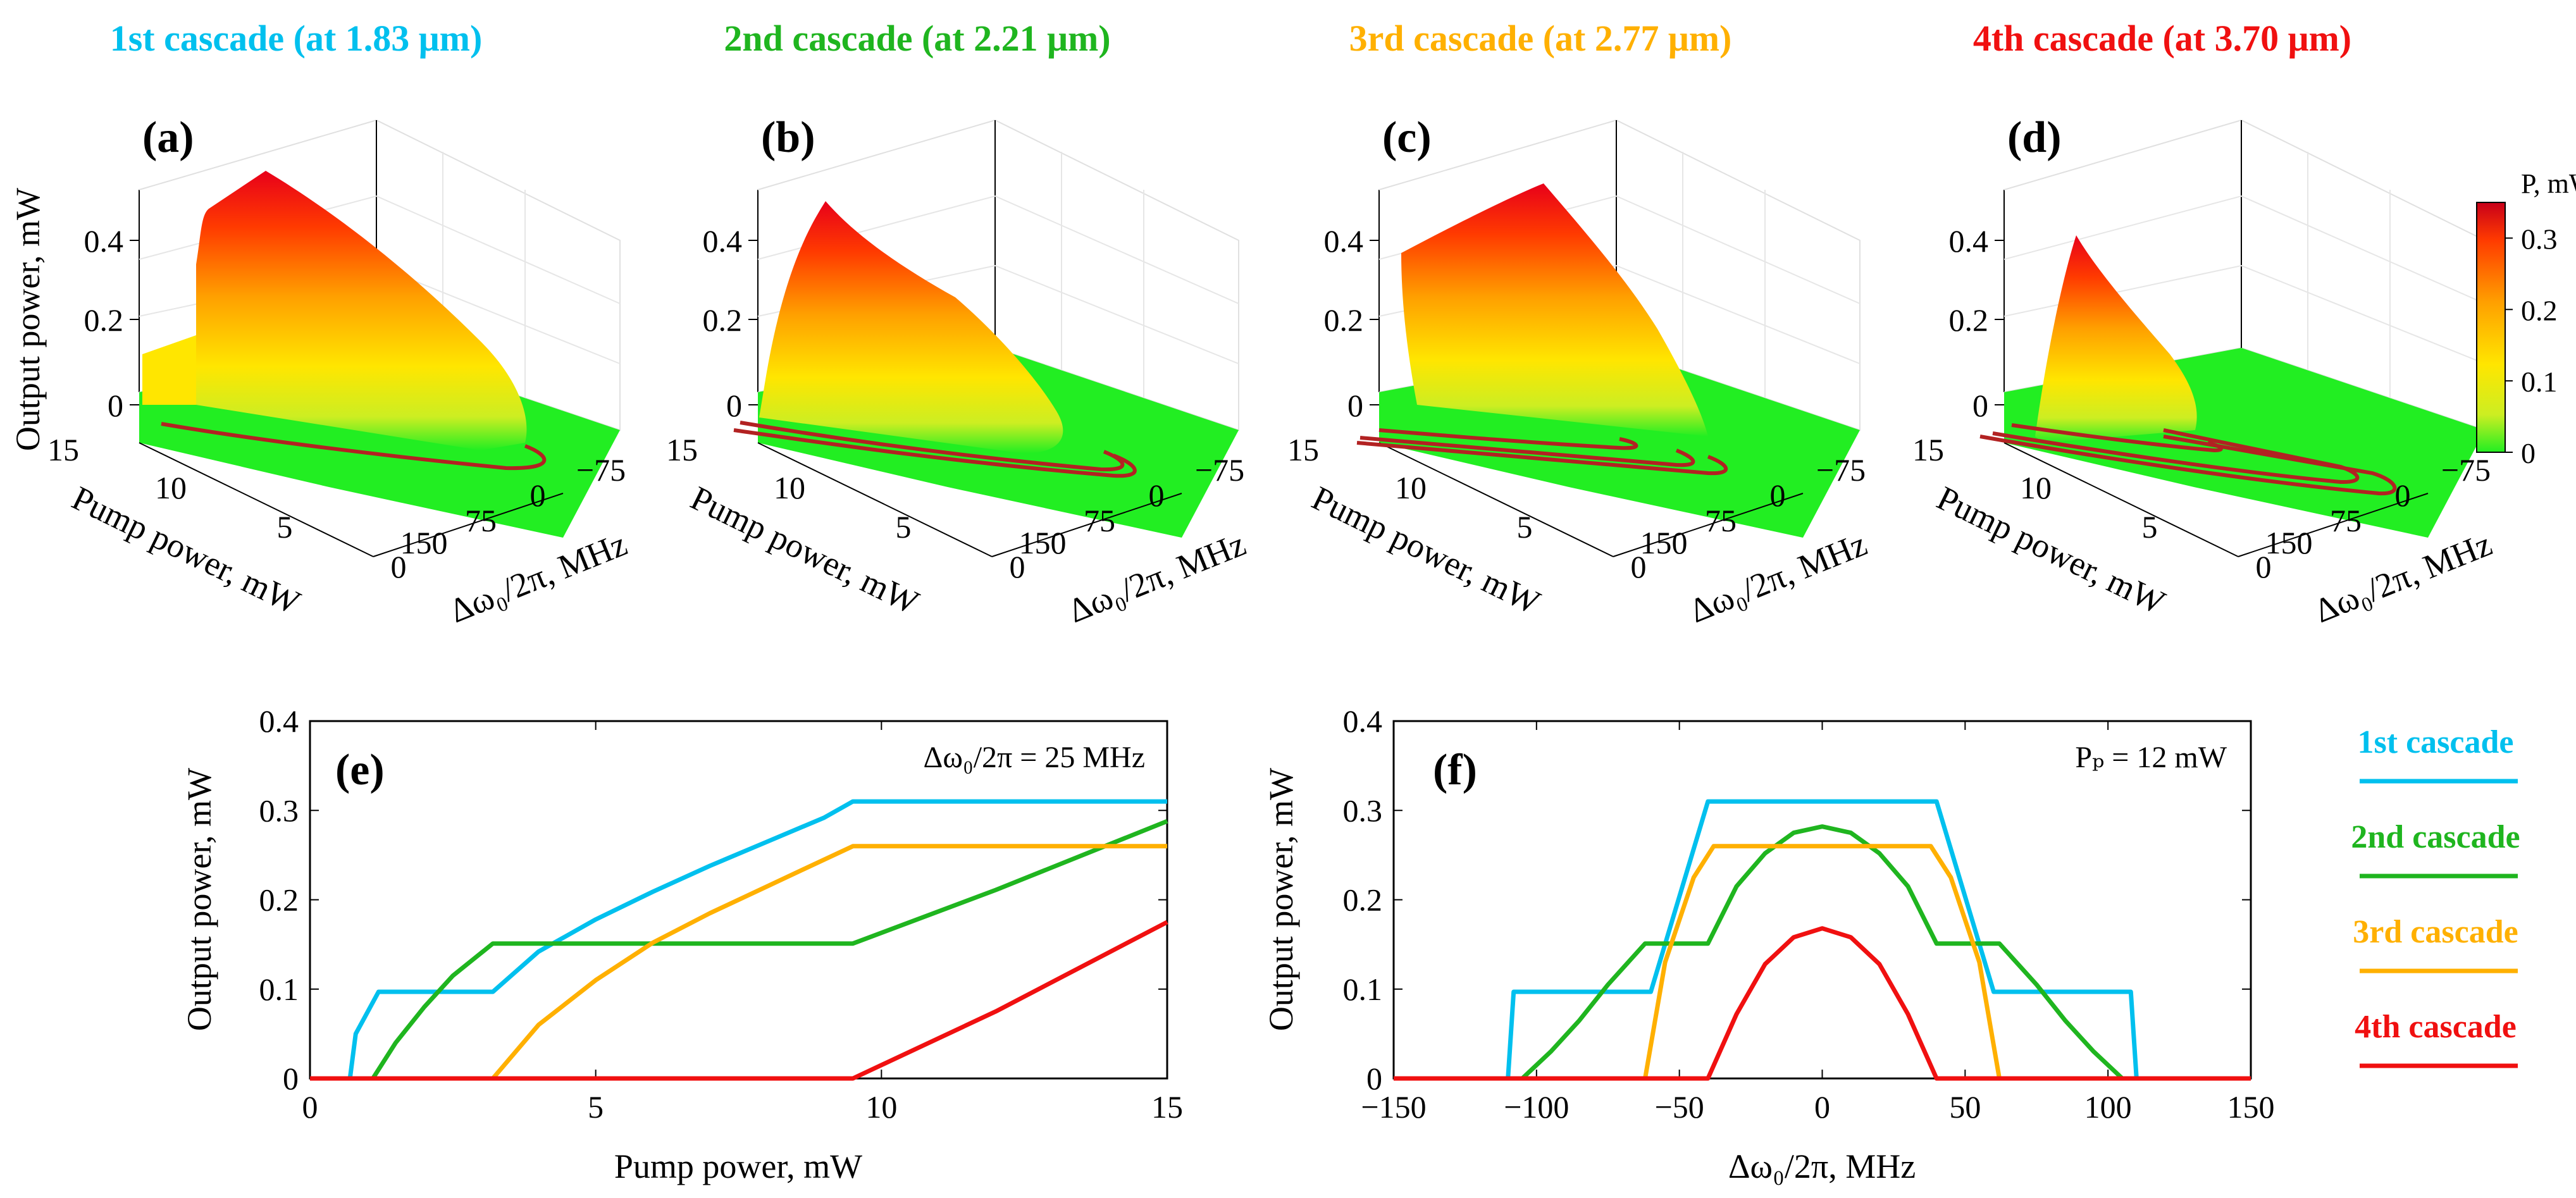 The width and height of the screenshot is (2576, 1198). Describe the element at coordinates (1034, 757) in the screenshot. I see `panel-e-annotation: Δω₀/2π = 25 MHz` at that location.